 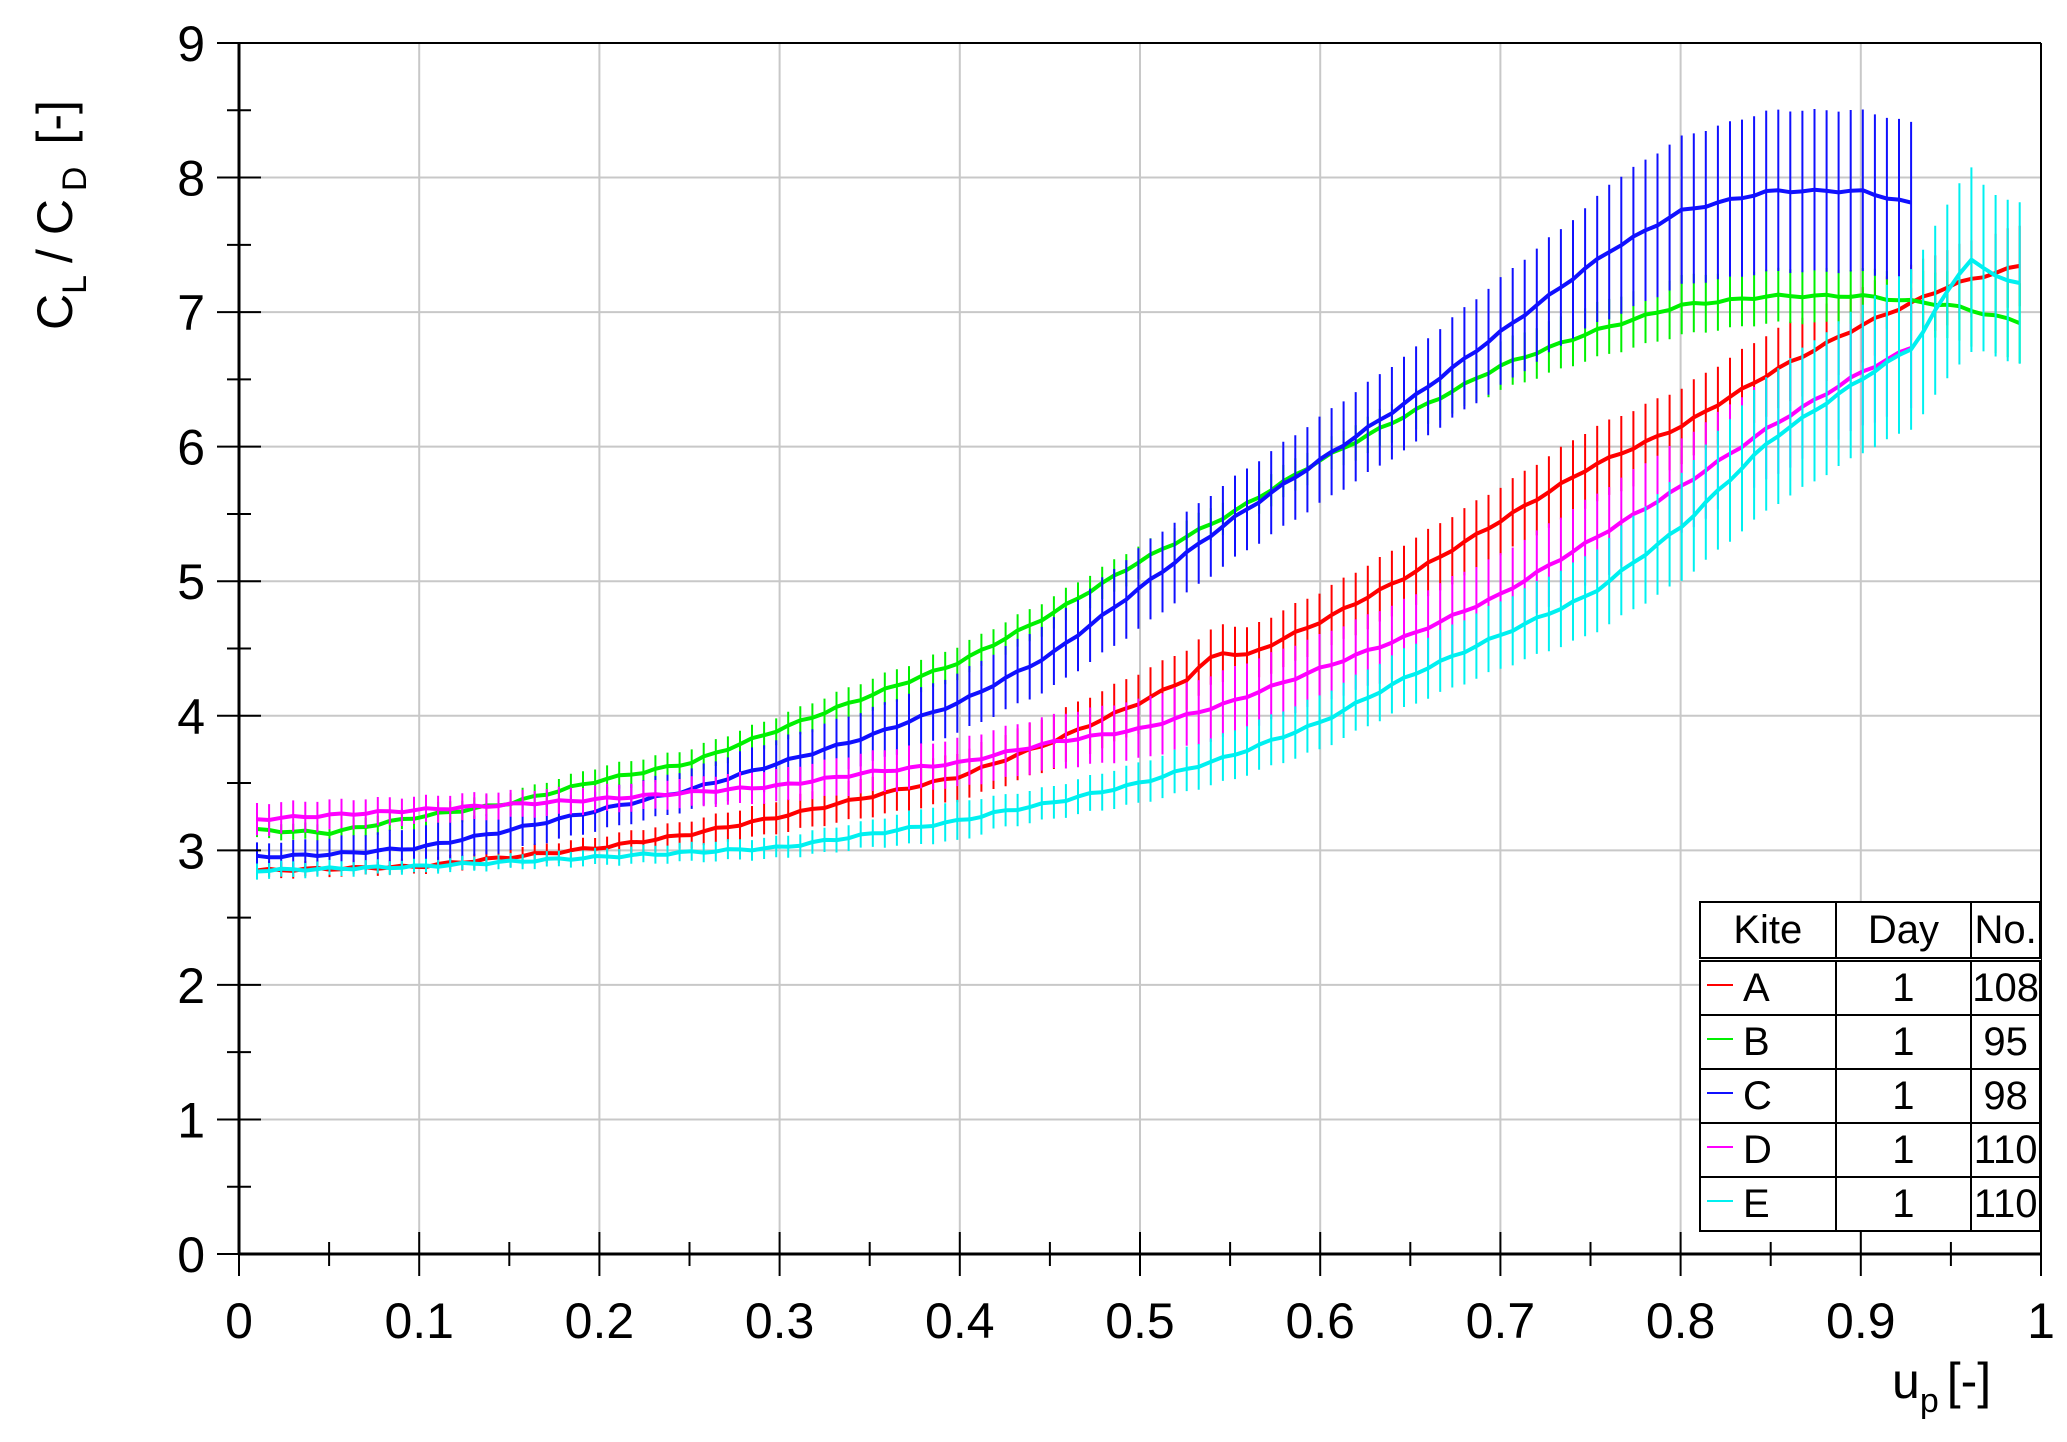 I want to click on legend-header-day: Day, so click(x=1903, y=931).